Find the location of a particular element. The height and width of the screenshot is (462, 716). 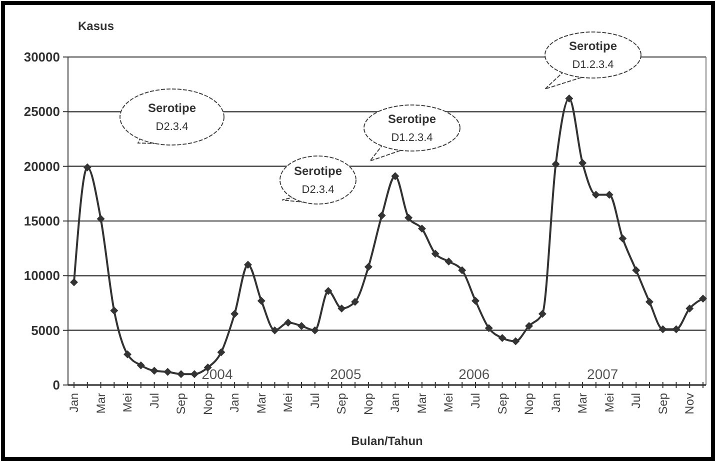

y-tick-label: 25000 is located at coordinates (42, 112).